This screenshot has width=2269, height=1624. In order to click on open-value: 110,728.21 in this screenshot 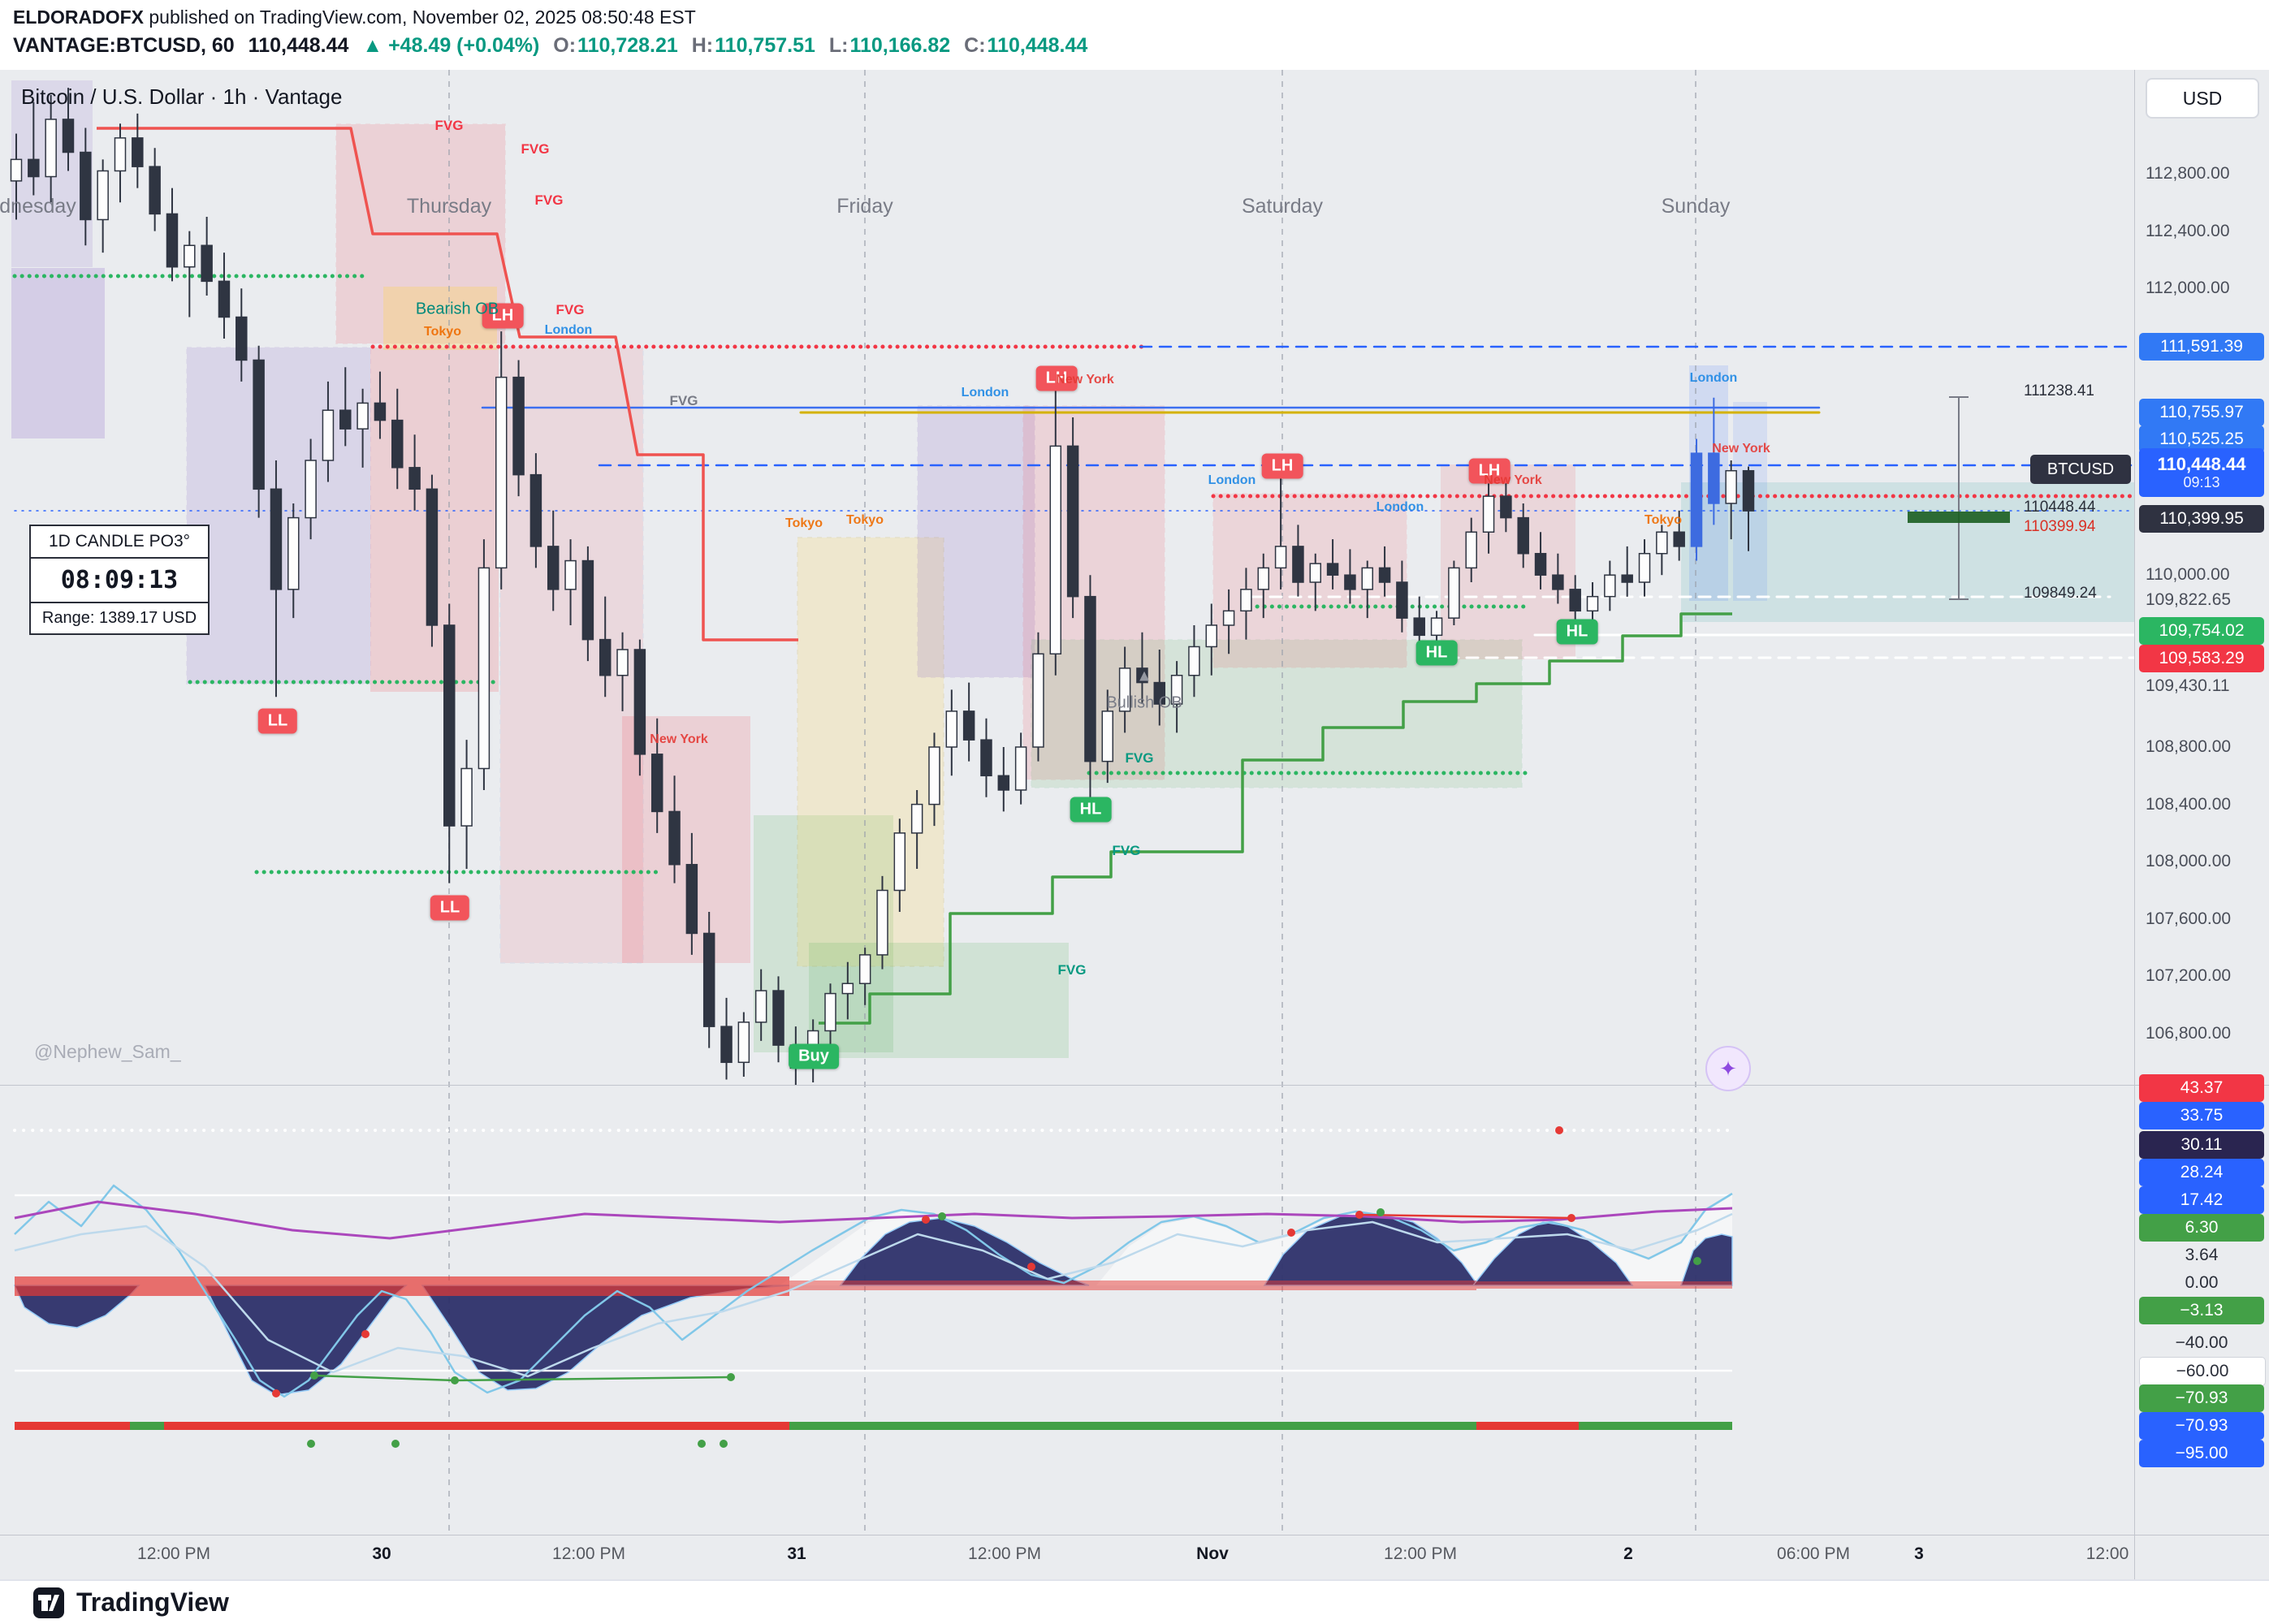, I will do `click(628, 46)`.